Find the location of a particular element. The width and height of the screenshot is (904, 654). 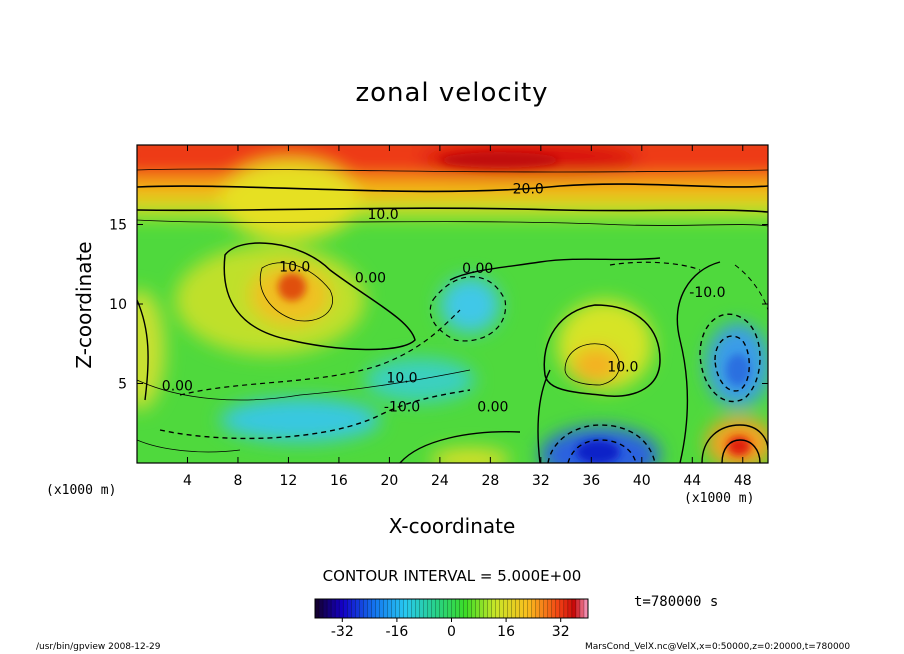

x-tick-label: 32 is located at coordinates (541, 481).